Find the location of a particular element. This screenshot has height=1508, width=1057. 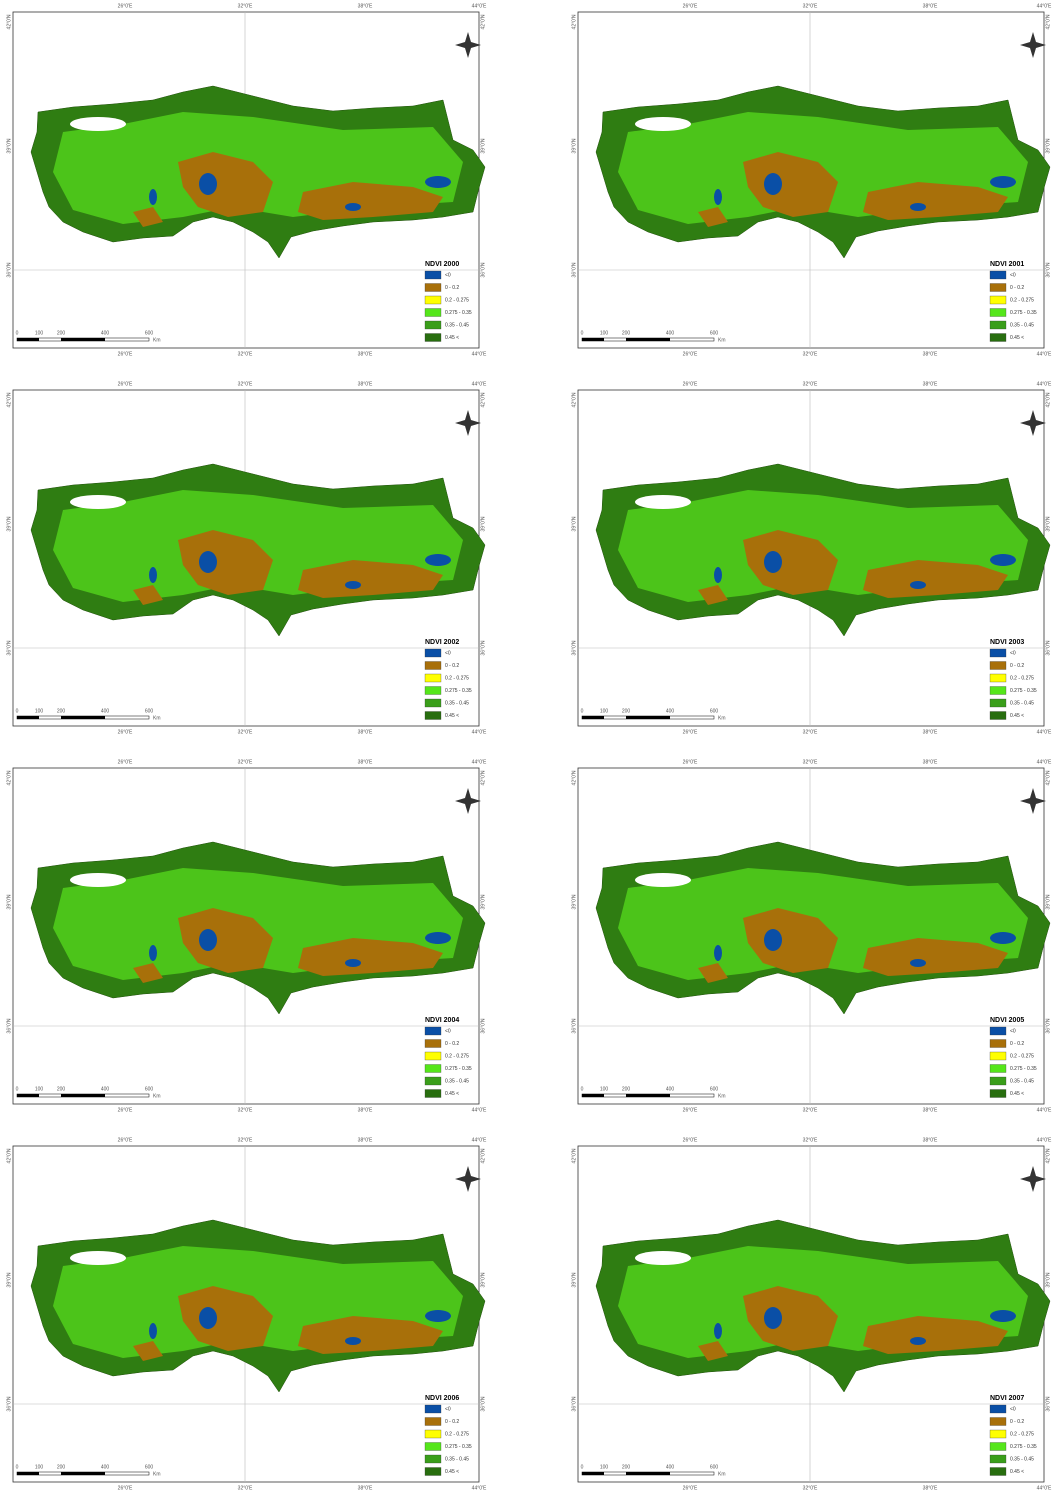

compass-rose is located at coordinates (1033, 801).